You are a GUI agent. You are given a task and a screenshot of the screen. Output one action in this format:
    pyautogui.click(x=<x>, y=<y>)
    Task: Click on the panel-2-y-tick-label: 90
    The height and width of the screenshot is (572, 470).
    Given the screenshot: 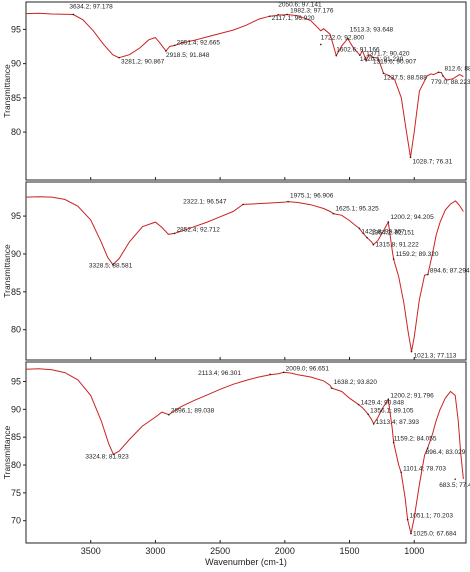 What is the action you would take?
    pyautogui.click(x=16, y=254)
    